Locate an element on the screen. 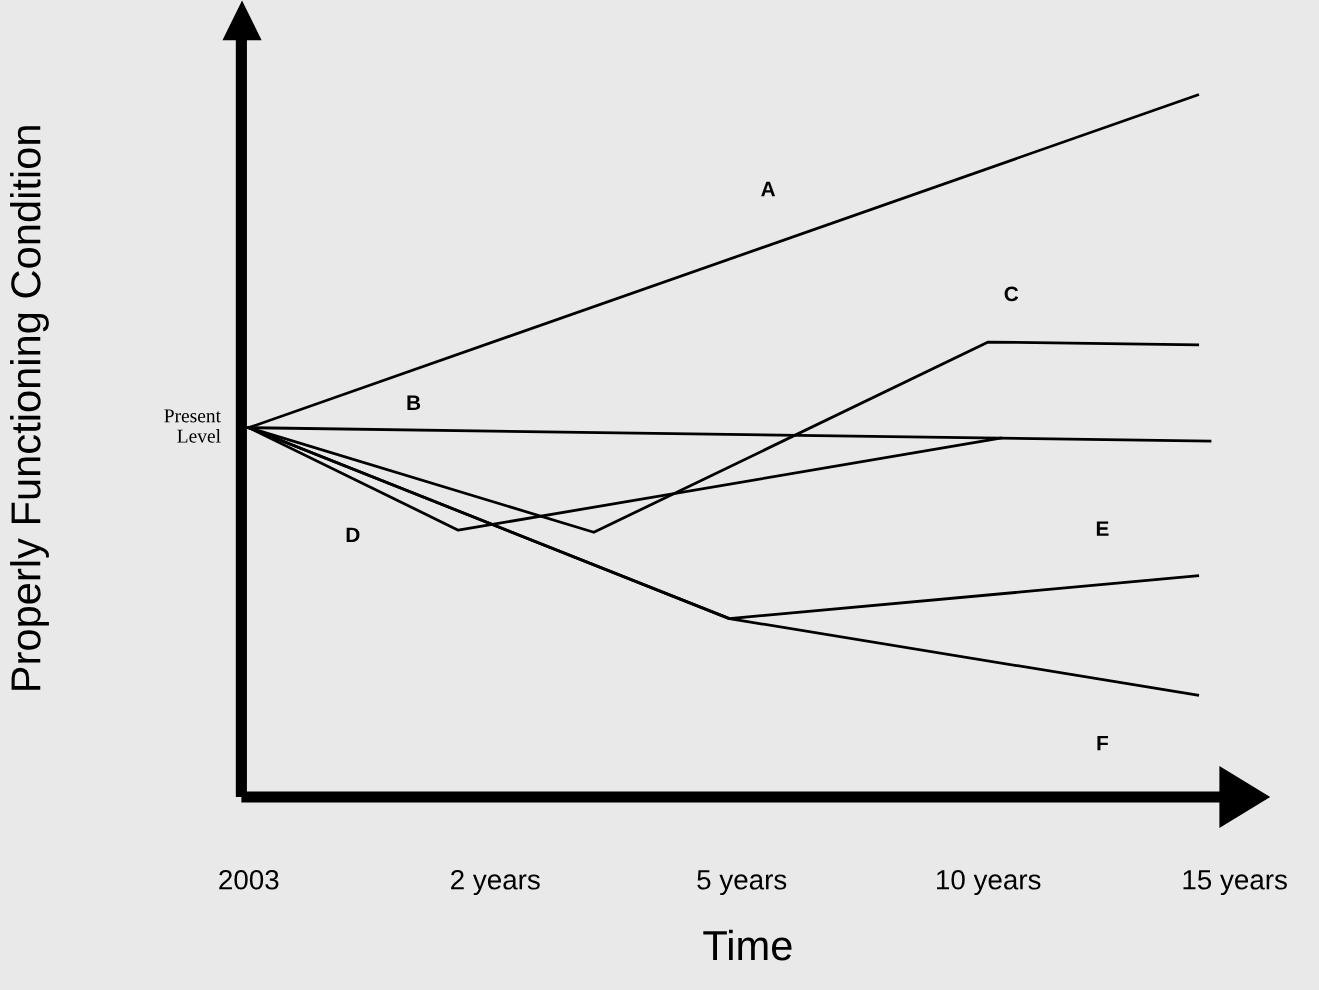  y-axis-title: Properly Functioning Condition is located at coordinates (29, 408).